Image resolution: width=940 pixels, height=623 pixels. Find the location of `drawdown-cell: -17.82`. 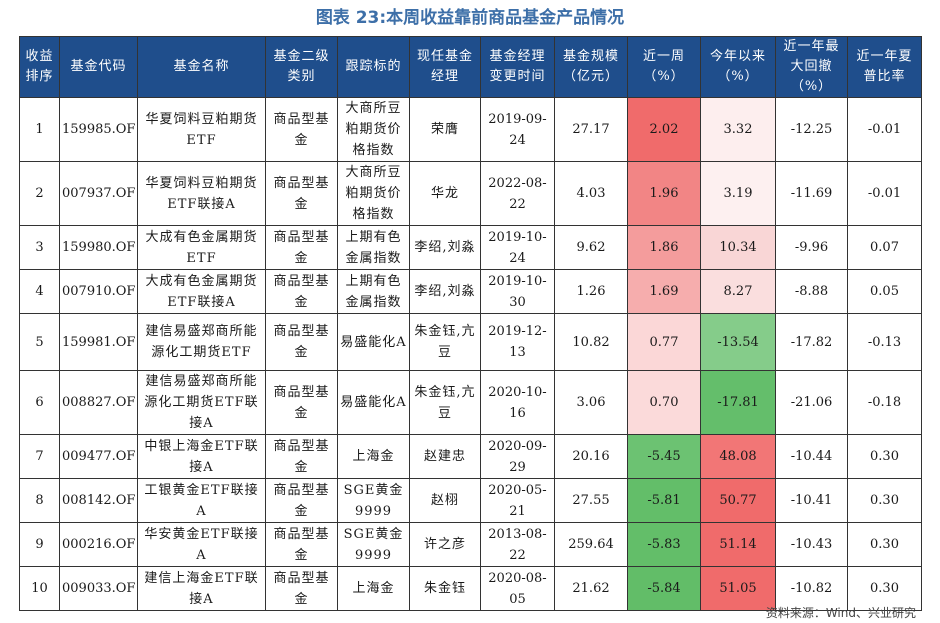

drawdown-cell: -17.82 is located at coordinates (811, 342).